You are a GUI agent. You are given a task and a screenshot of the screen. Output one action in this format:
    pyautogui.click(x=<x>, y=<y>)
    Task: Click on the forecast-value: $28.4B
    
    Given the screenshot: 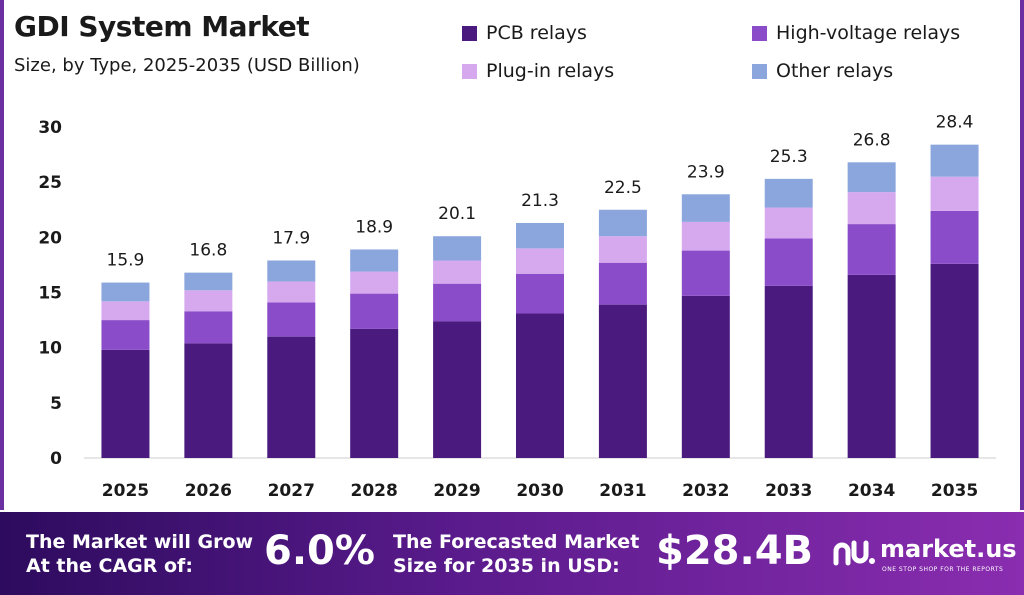 What is the action you would take?
    pyautogui.click(x=735, y=551)
    